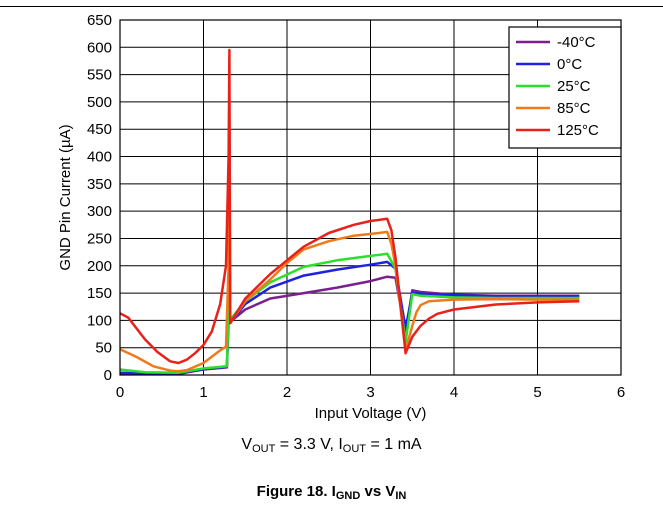 The width and height of the screenshot is (663, 508). What do you see at coordinates (621, 392) in the screenshot?
I see `x-tick-label: 6` at bounding box center [621, 392].